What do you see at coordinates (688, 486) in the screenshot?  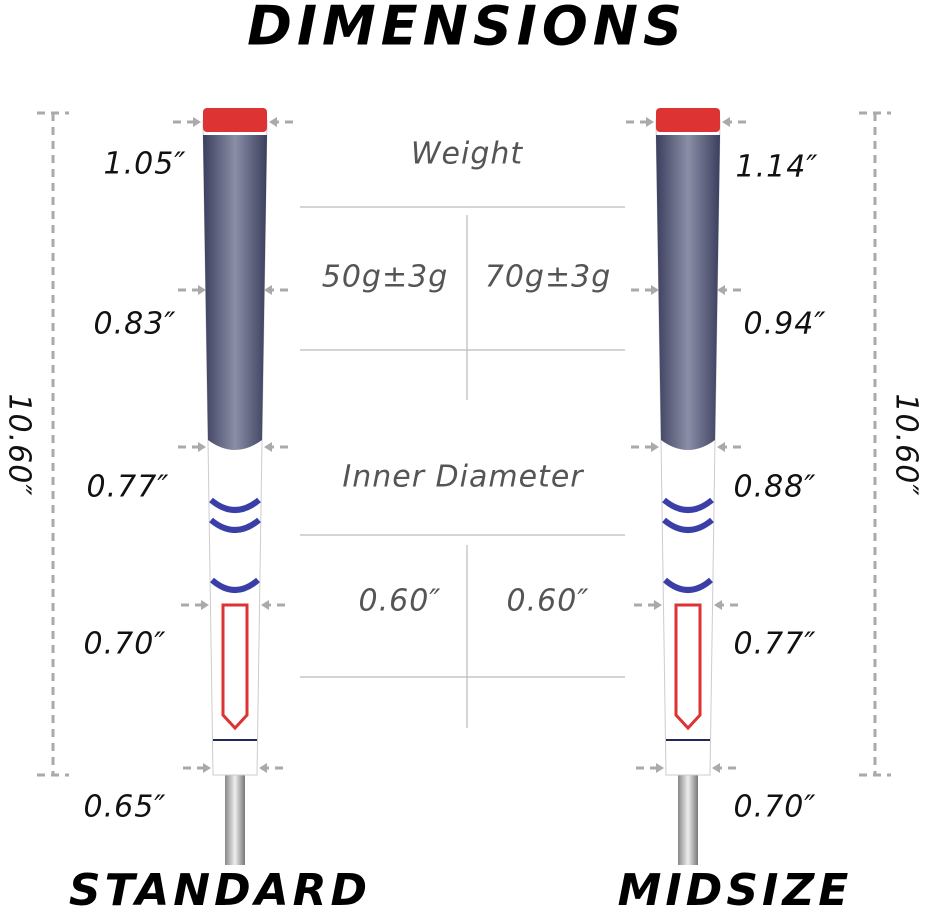 I see `midsize-grip` at bounding box center [688, 486].